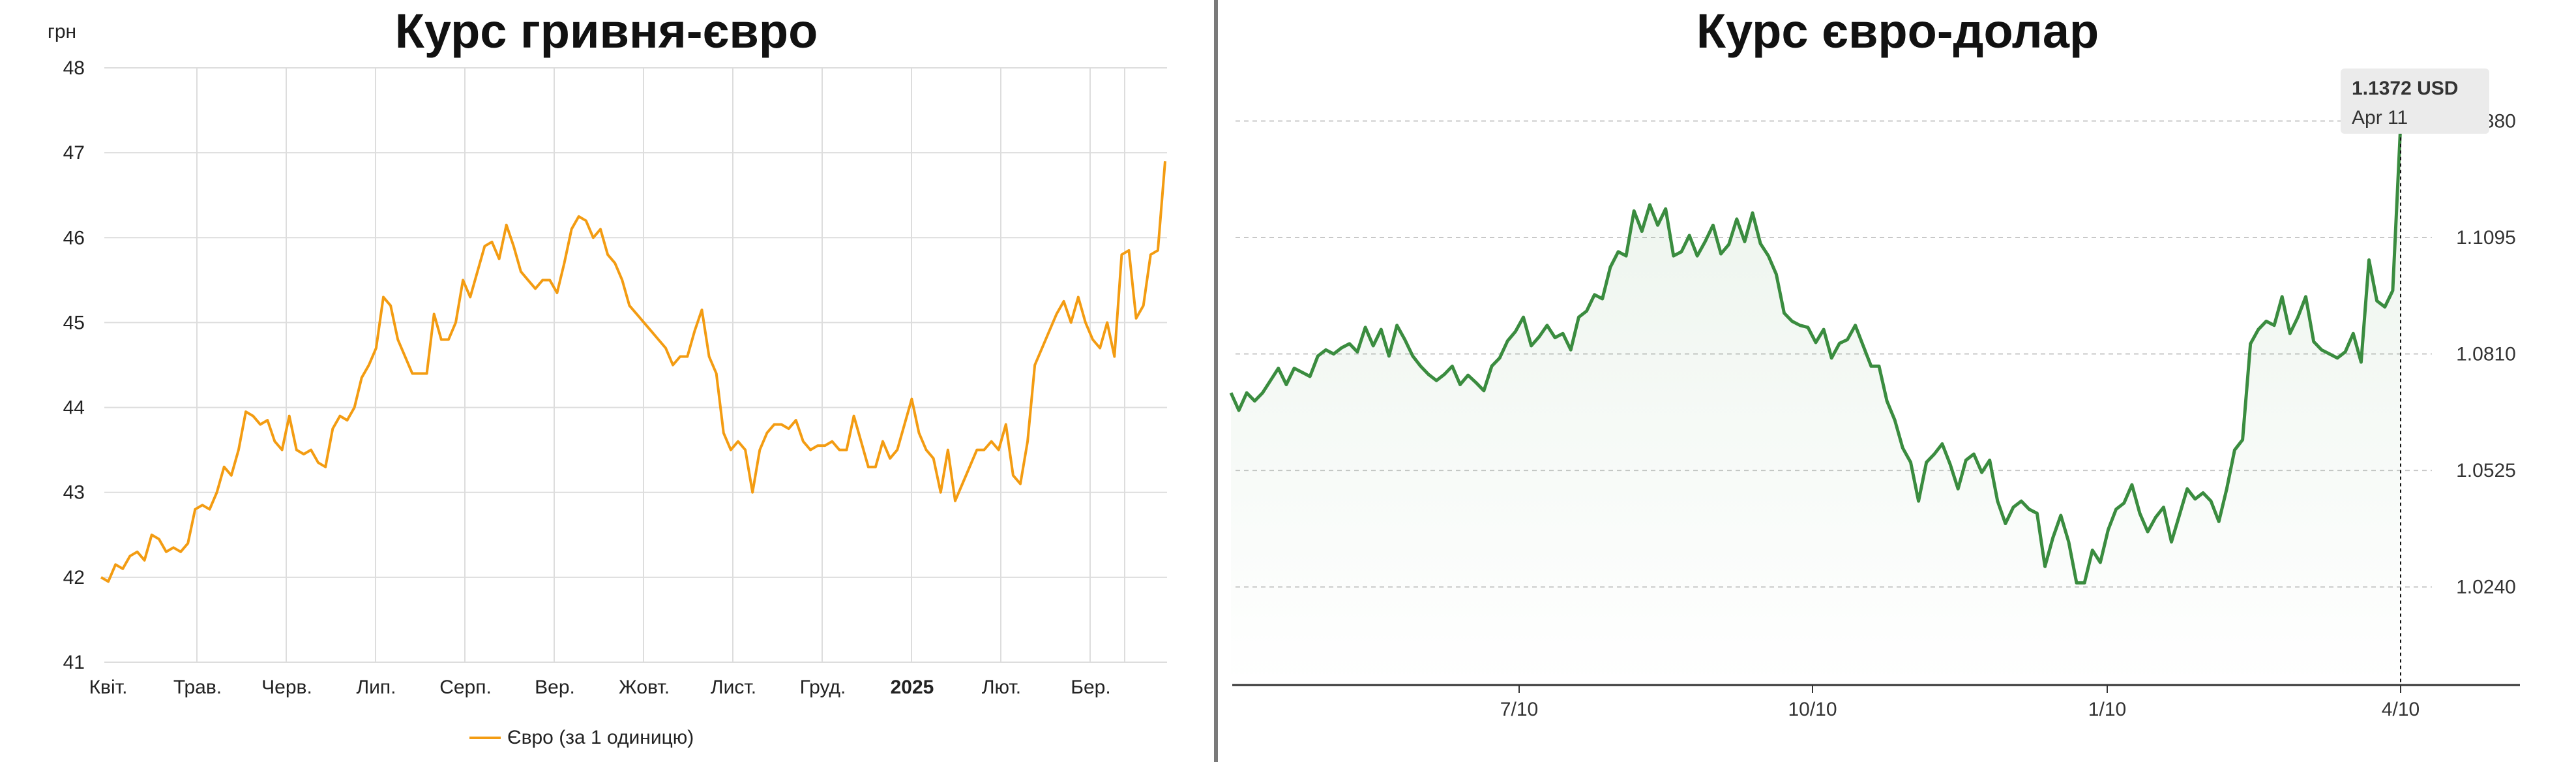 This screenshot has height=762, width=2576. I want to click on x-tick-label: Квіт., so click(108, 687).